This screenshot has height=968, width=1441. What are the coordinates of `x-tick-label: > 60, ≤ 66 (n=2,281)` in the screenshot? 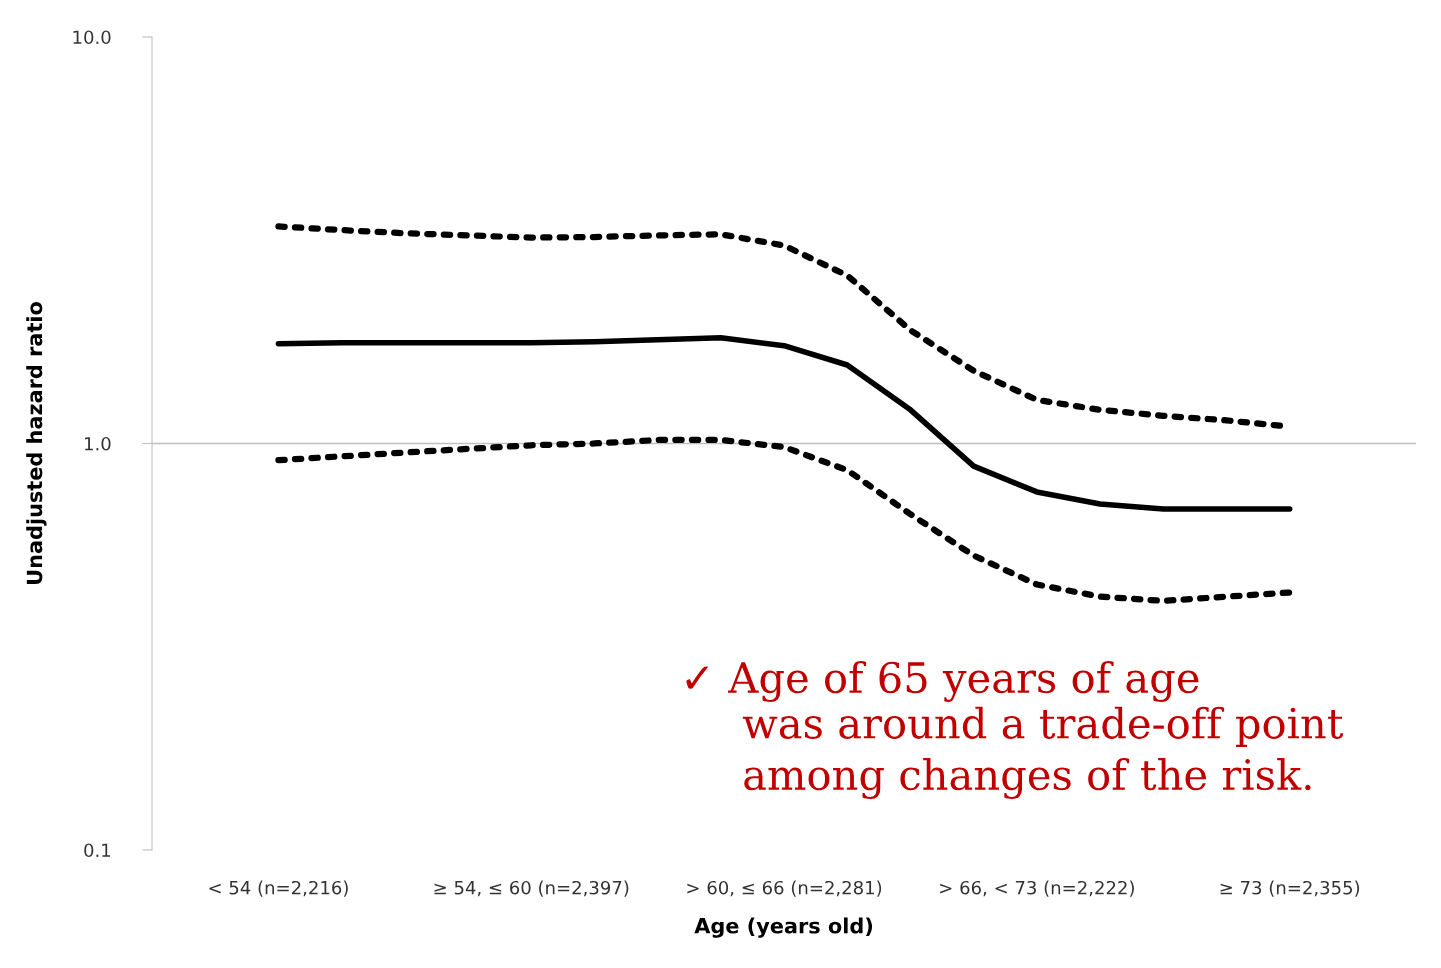 It's located at (784, 888).